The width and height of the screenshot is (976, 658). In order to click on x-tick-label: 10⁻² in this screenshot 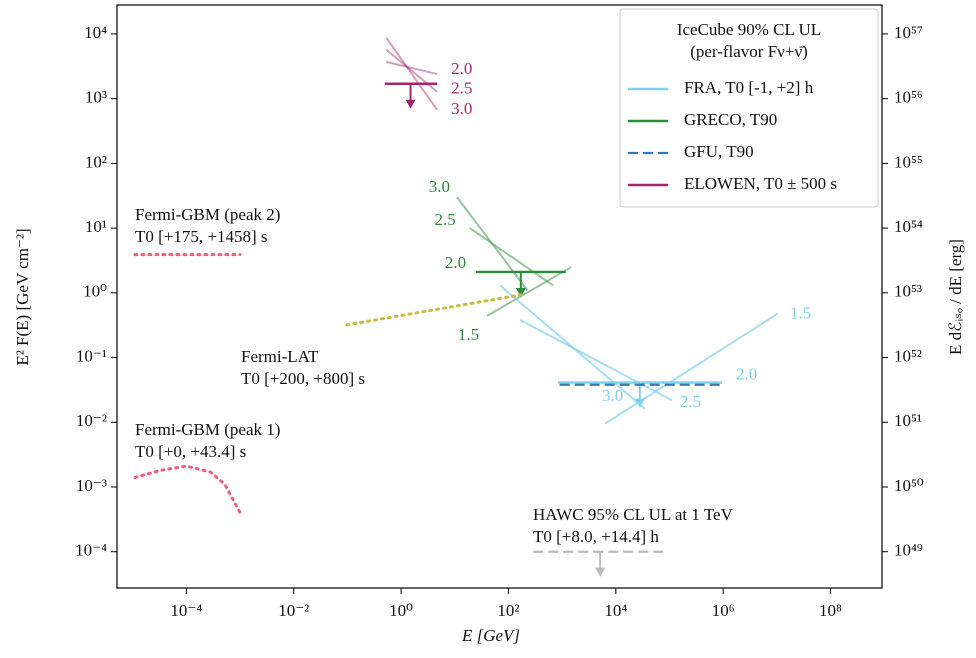, I will do `click(293, 610)`.